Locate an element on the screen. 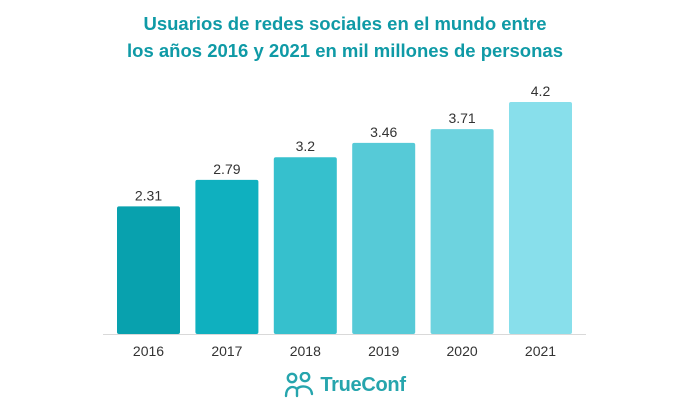 Image resolution: width=690 pixels, height=410 pixels. value-label-2021: 4.2 is located at coordinates (541, 91).